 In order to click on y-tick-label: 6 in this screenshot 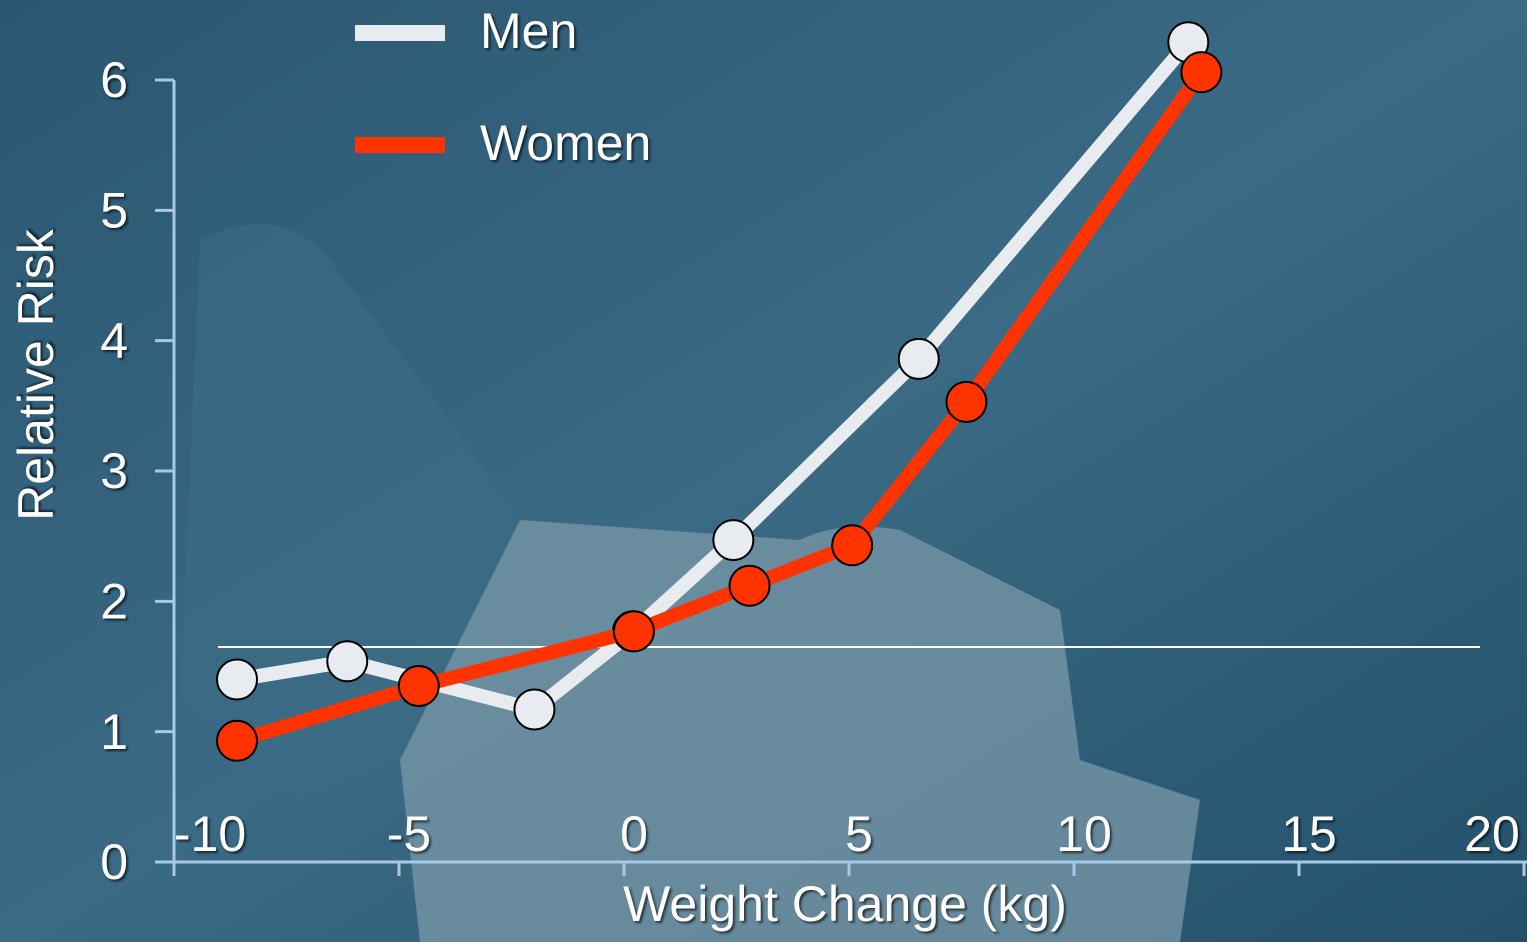, I will do `click(114, 80)`.